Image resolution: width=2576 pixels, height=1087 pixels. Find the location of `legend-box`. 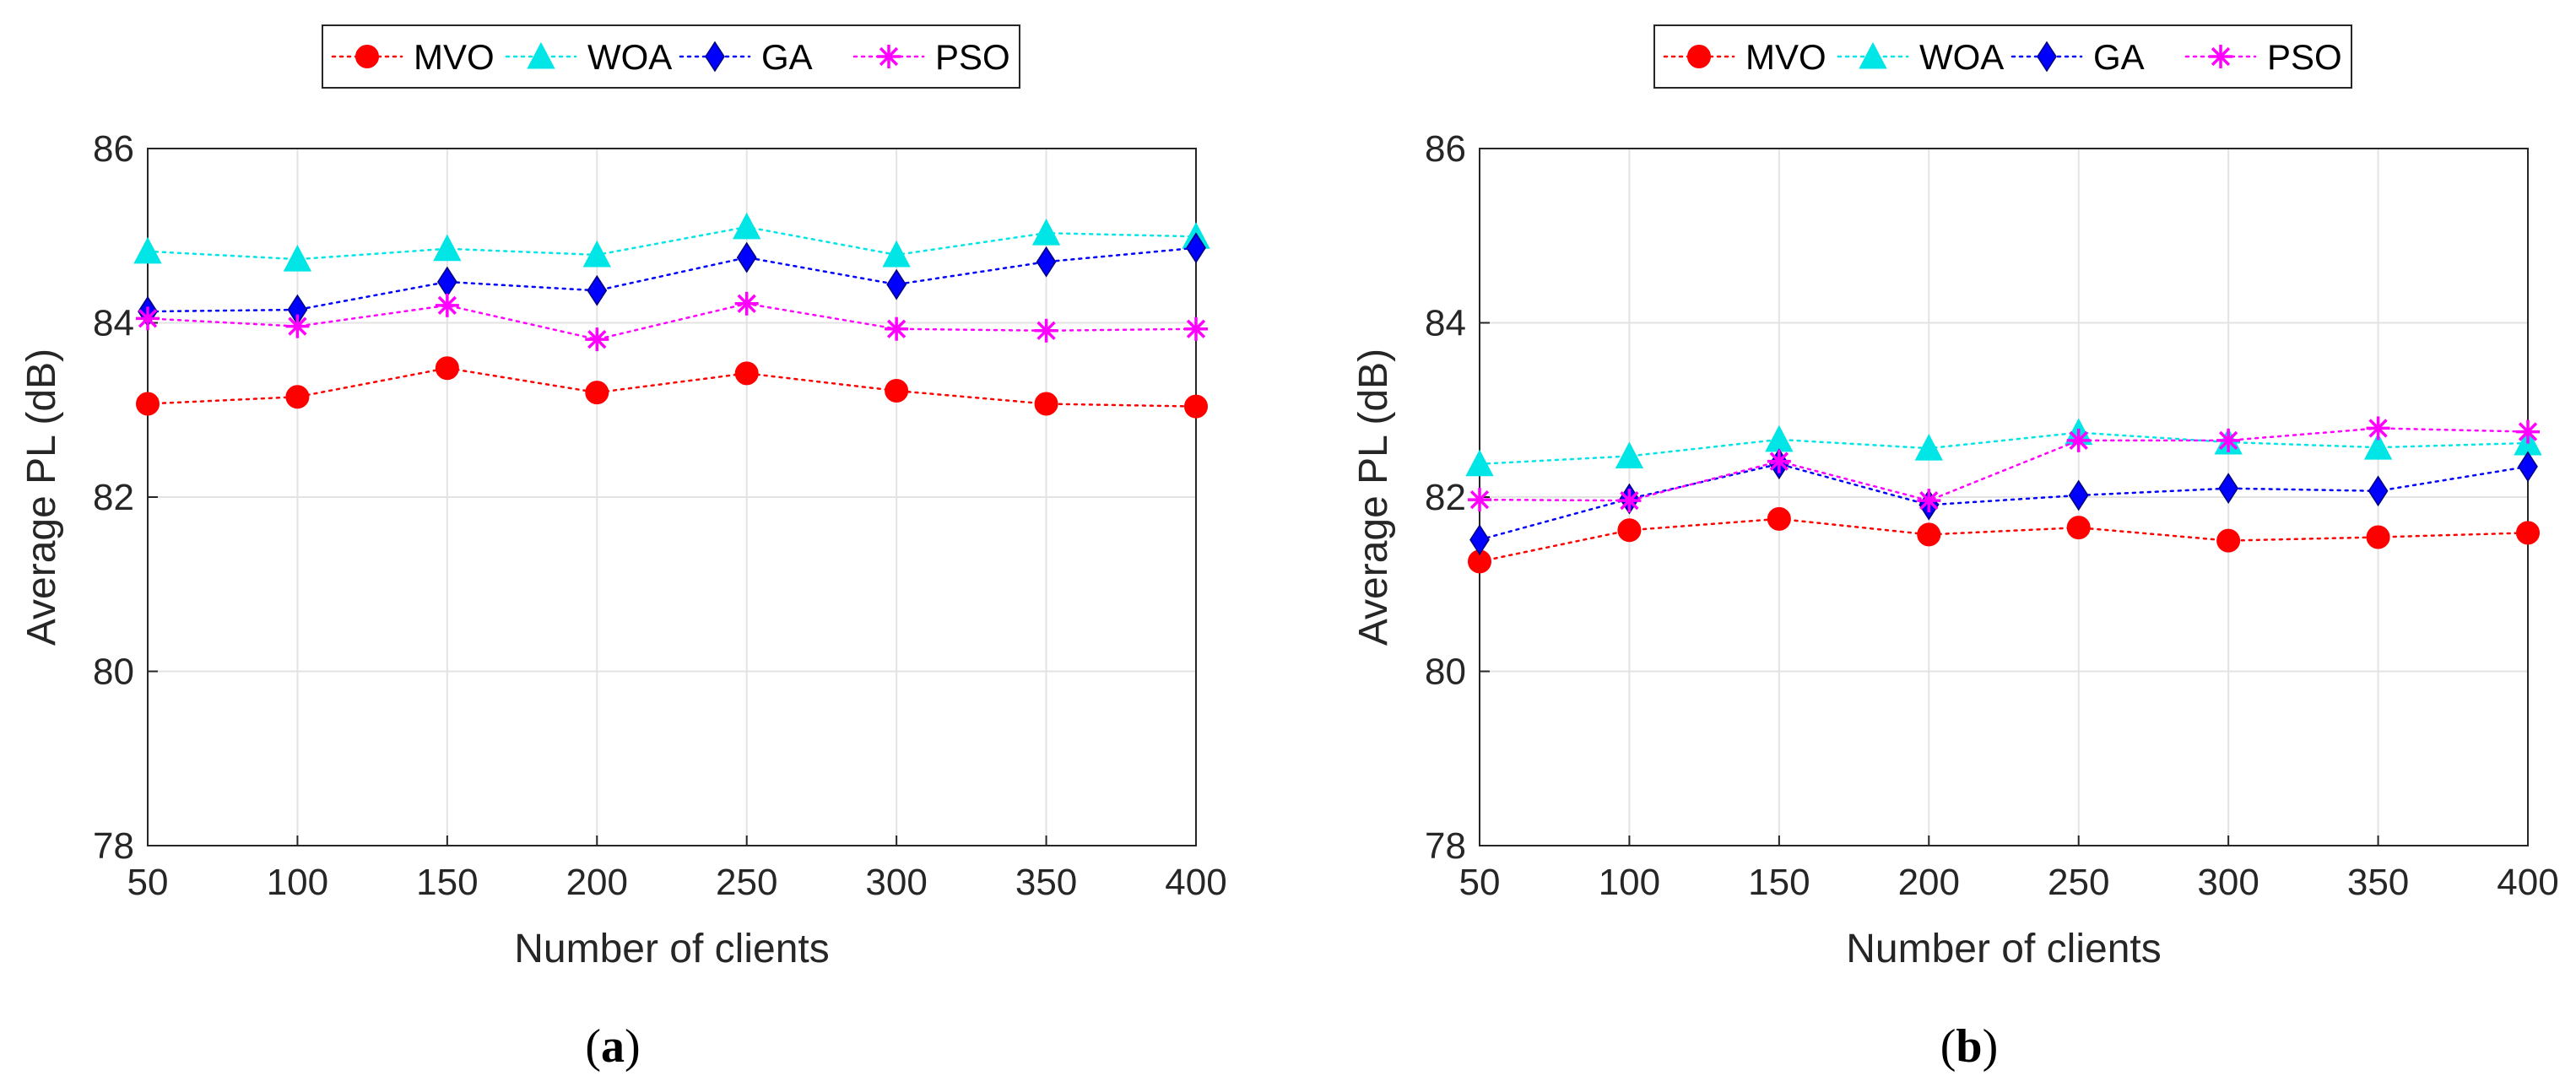

legend-box is located at coordinates (2003, 56).